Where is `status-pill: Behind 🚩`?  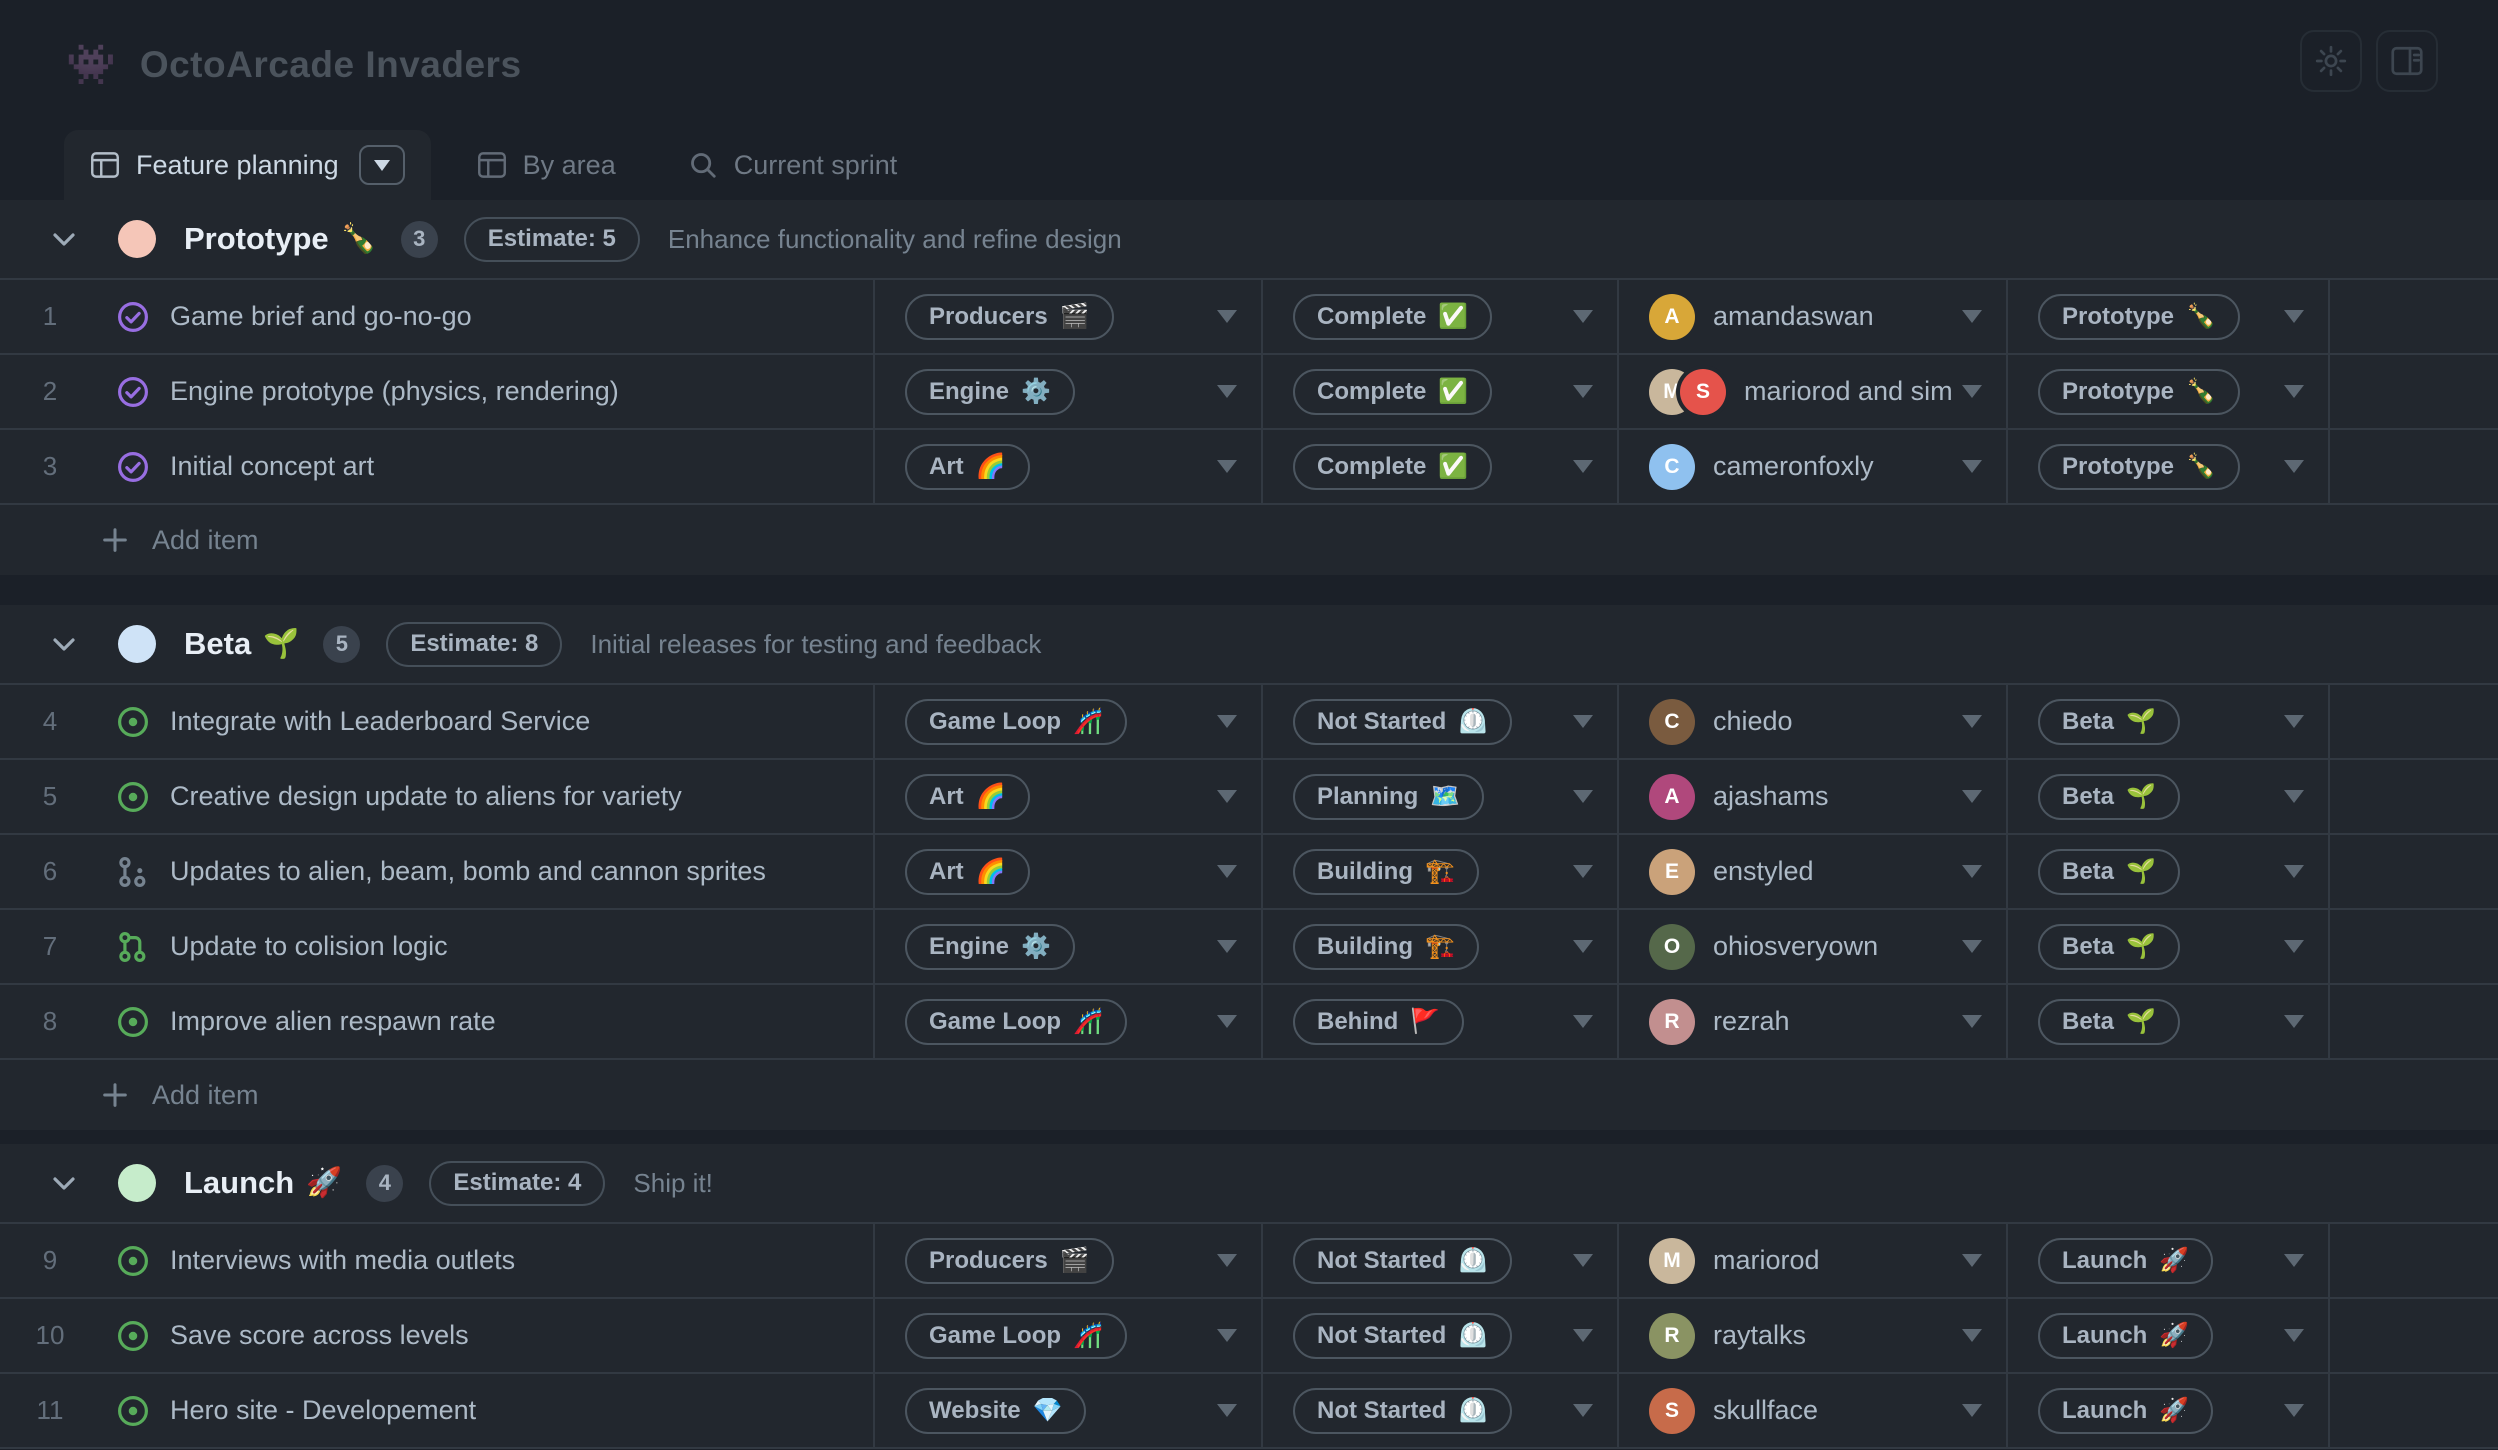 status-pill: Behind 🚩 is located at coordinates (1379, 1021).